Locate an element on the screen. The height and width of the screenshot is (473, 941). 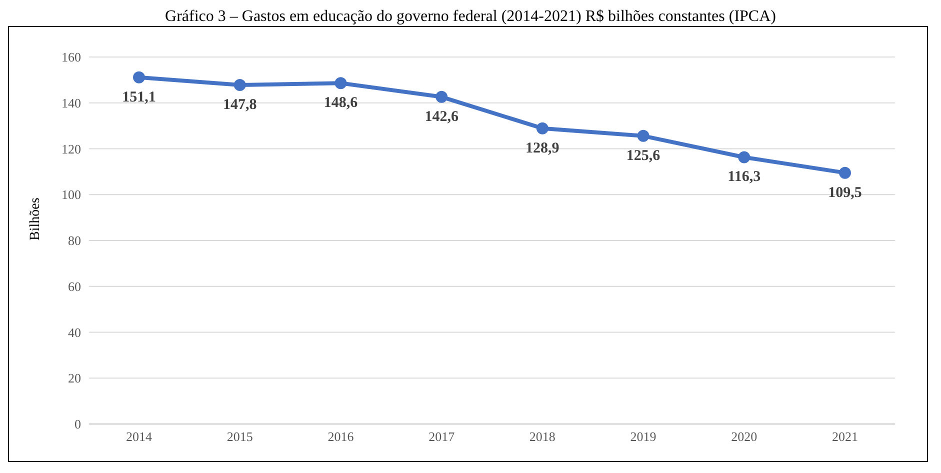
x-tick-label: 2018 is located at coordinates (542, 436).